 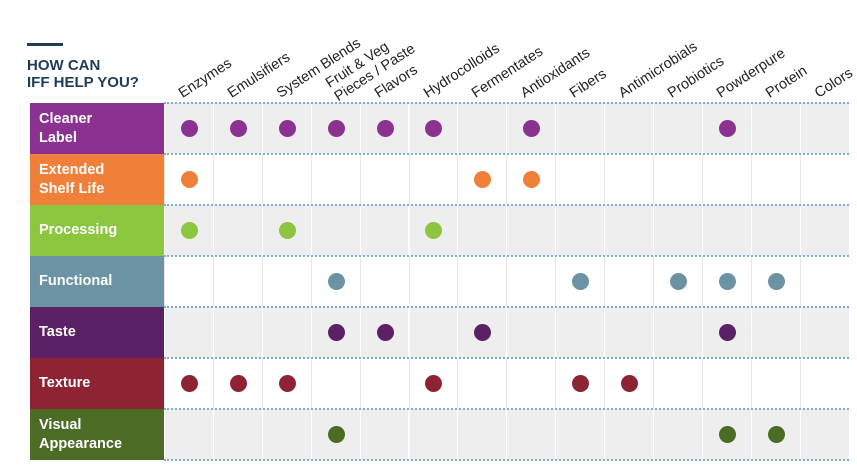 I want to click on matrix-row: Extended Shelf Life, so click(x=439, y=179).